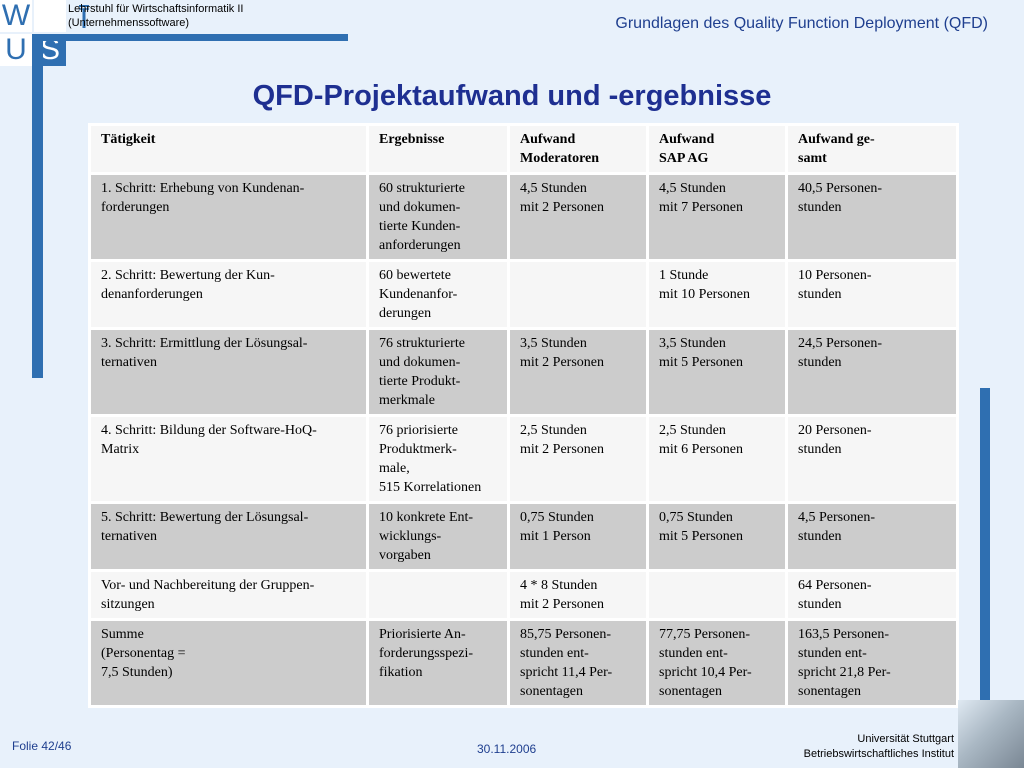 The image size is (1024, 768). What do you see at coordinates (418, 294) in the screenshot?
I see `cell-line: Kundenanfor-` at bounding box center [418, 294].